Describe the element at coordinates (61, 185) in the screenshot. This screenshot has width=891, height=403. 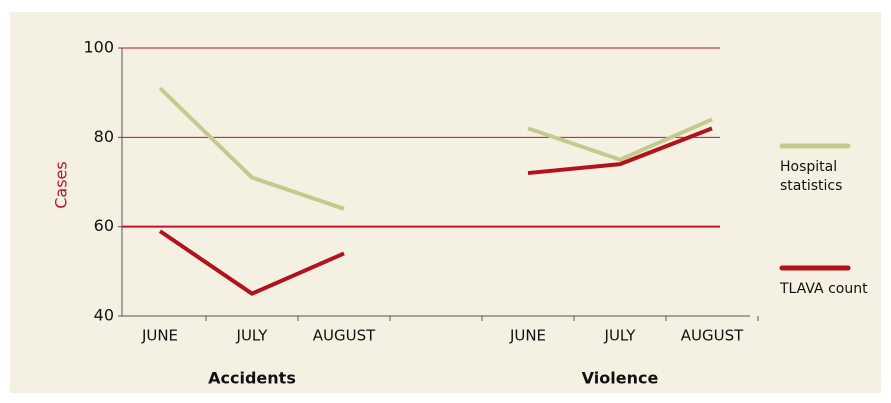
I see `y-axis-label: Cases` at that location.